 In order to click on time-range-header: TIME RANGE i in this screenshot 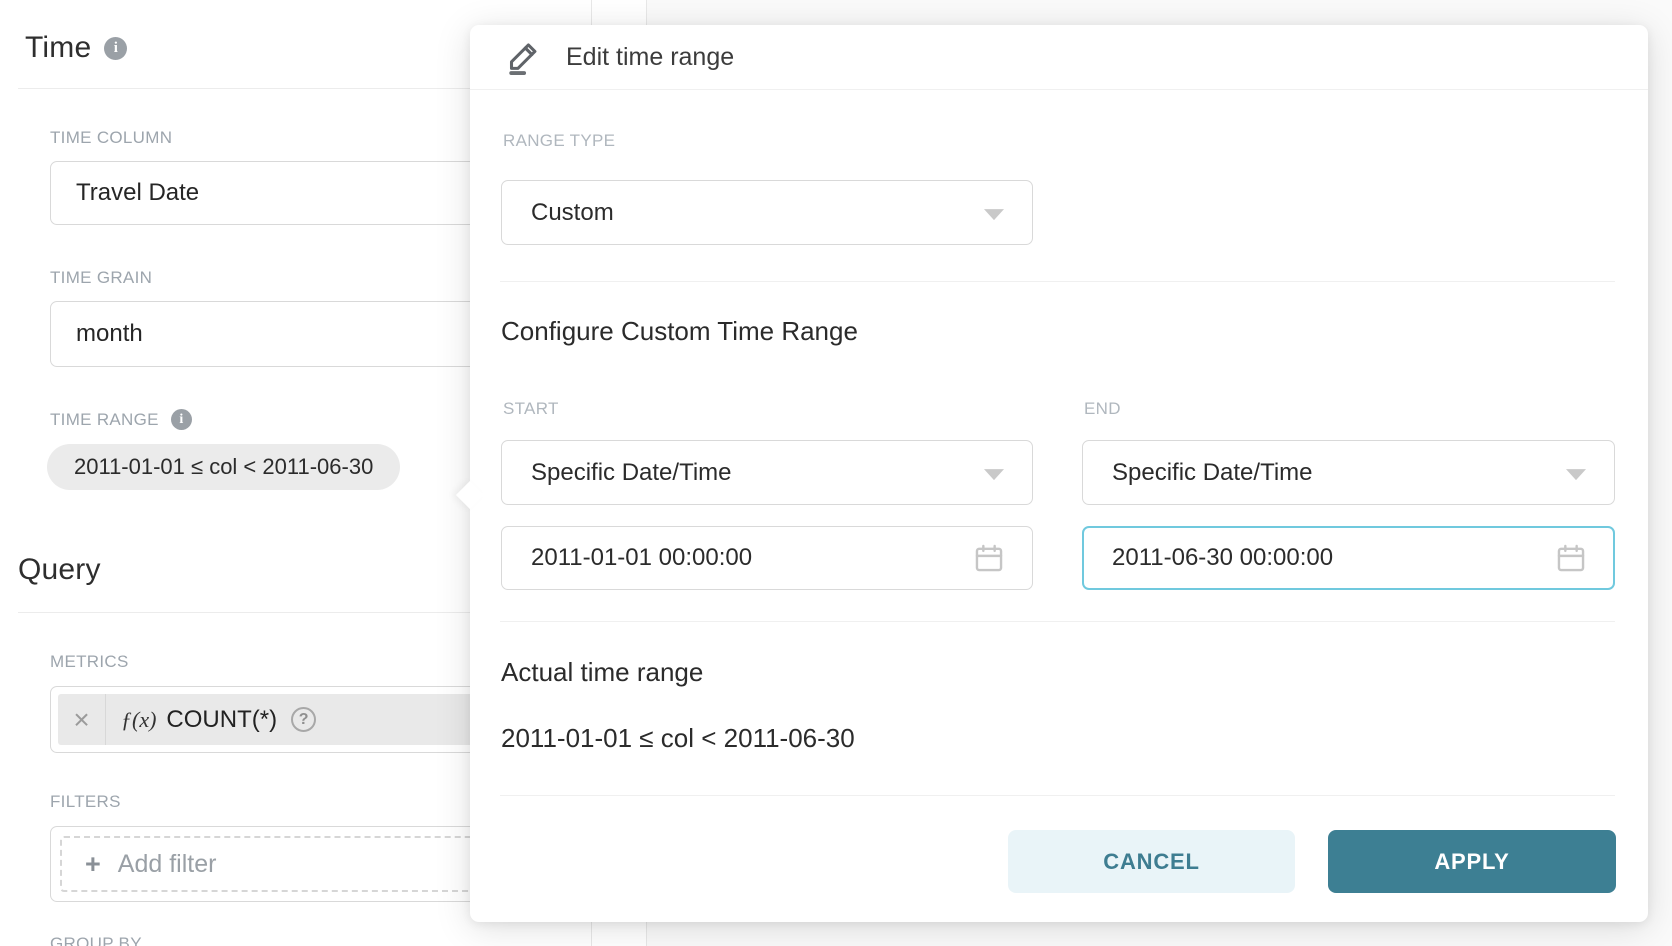, I will do `click(121, 419)`.